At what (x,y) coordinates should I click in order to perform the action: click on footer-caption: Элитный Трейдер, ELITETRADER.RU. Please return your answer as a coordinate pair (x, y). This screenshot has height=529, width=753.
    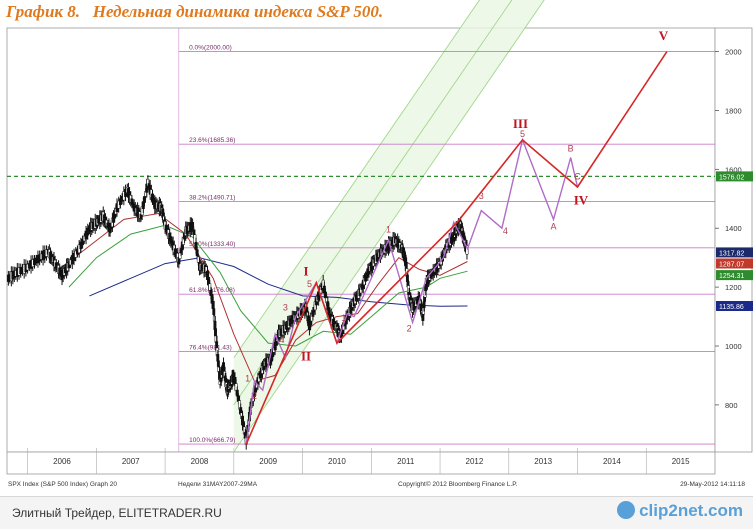
    Looking at the image, I should click on (117, 513).